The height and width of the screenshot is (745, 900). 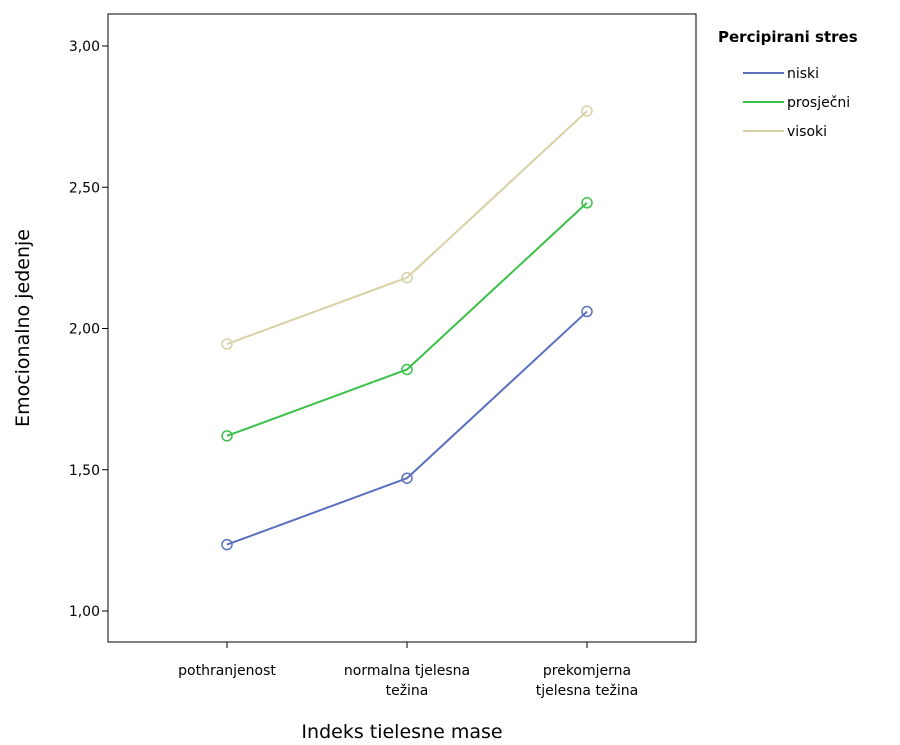 What do you see at coordinates (84, 330) in the screenshot?
I see `y-tick-label: 2,00` at bounding box center [84, 330].